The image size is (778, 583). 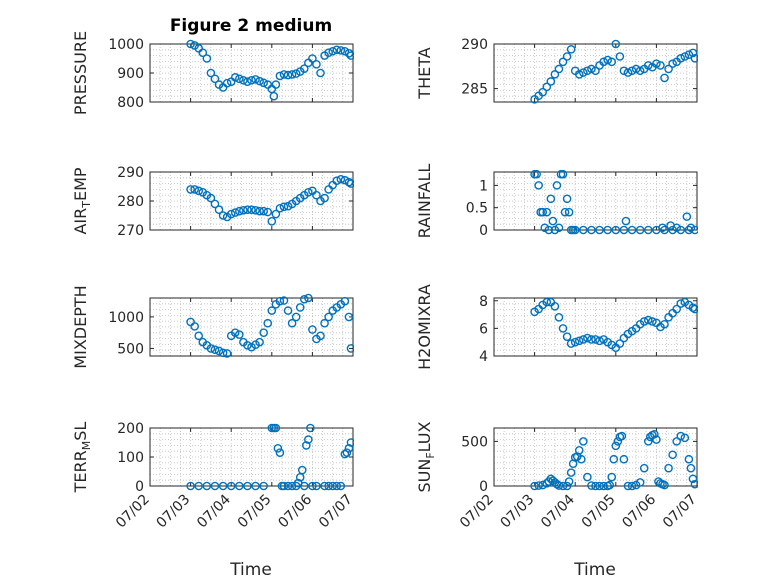 I want to click on y-label-subscript: F, so click(x=430, y=455).